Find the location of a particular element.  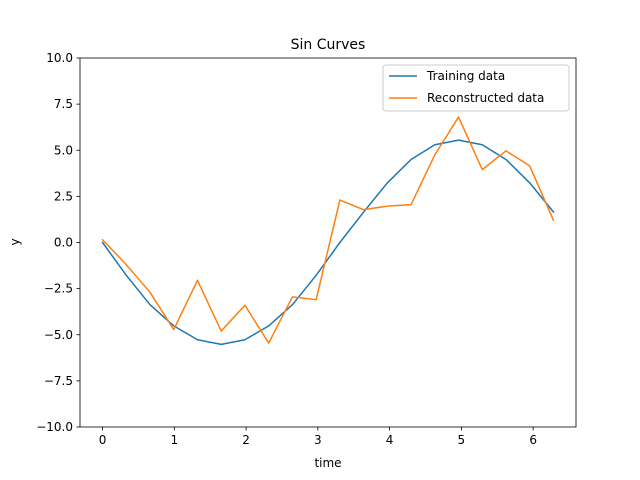

y-tick-label: 2.5 is located at coordinates (63, 196).